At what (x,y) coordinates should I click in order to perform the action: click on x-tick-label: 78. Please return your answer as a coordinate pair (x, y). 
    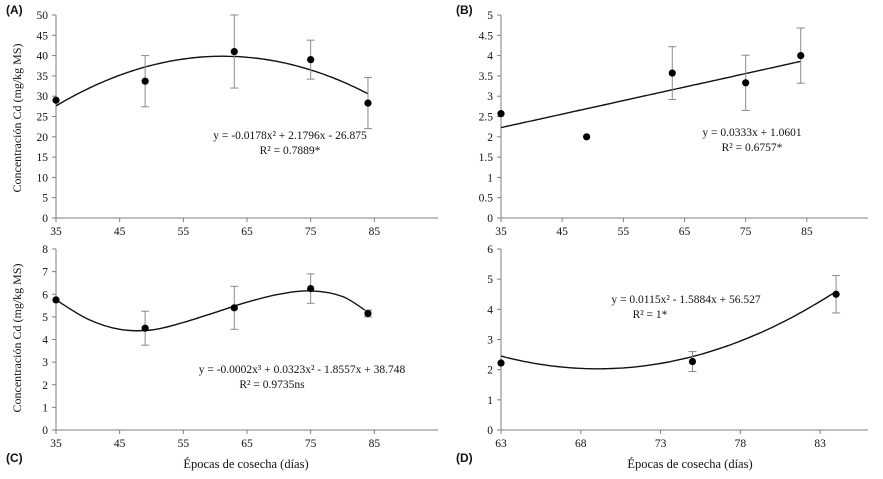
    Looking at the image, I should click on (741, 444).